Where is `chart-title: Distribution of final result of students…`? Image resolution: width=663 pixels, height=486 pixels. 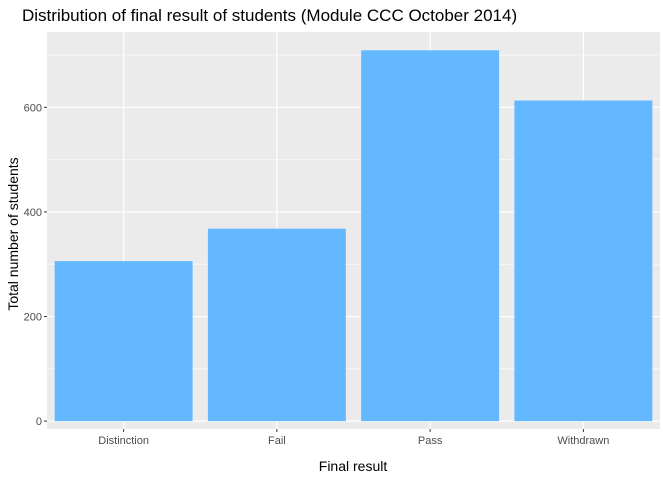
chart-title: Distribution of final result of students… is located at coordinates (269, 15).